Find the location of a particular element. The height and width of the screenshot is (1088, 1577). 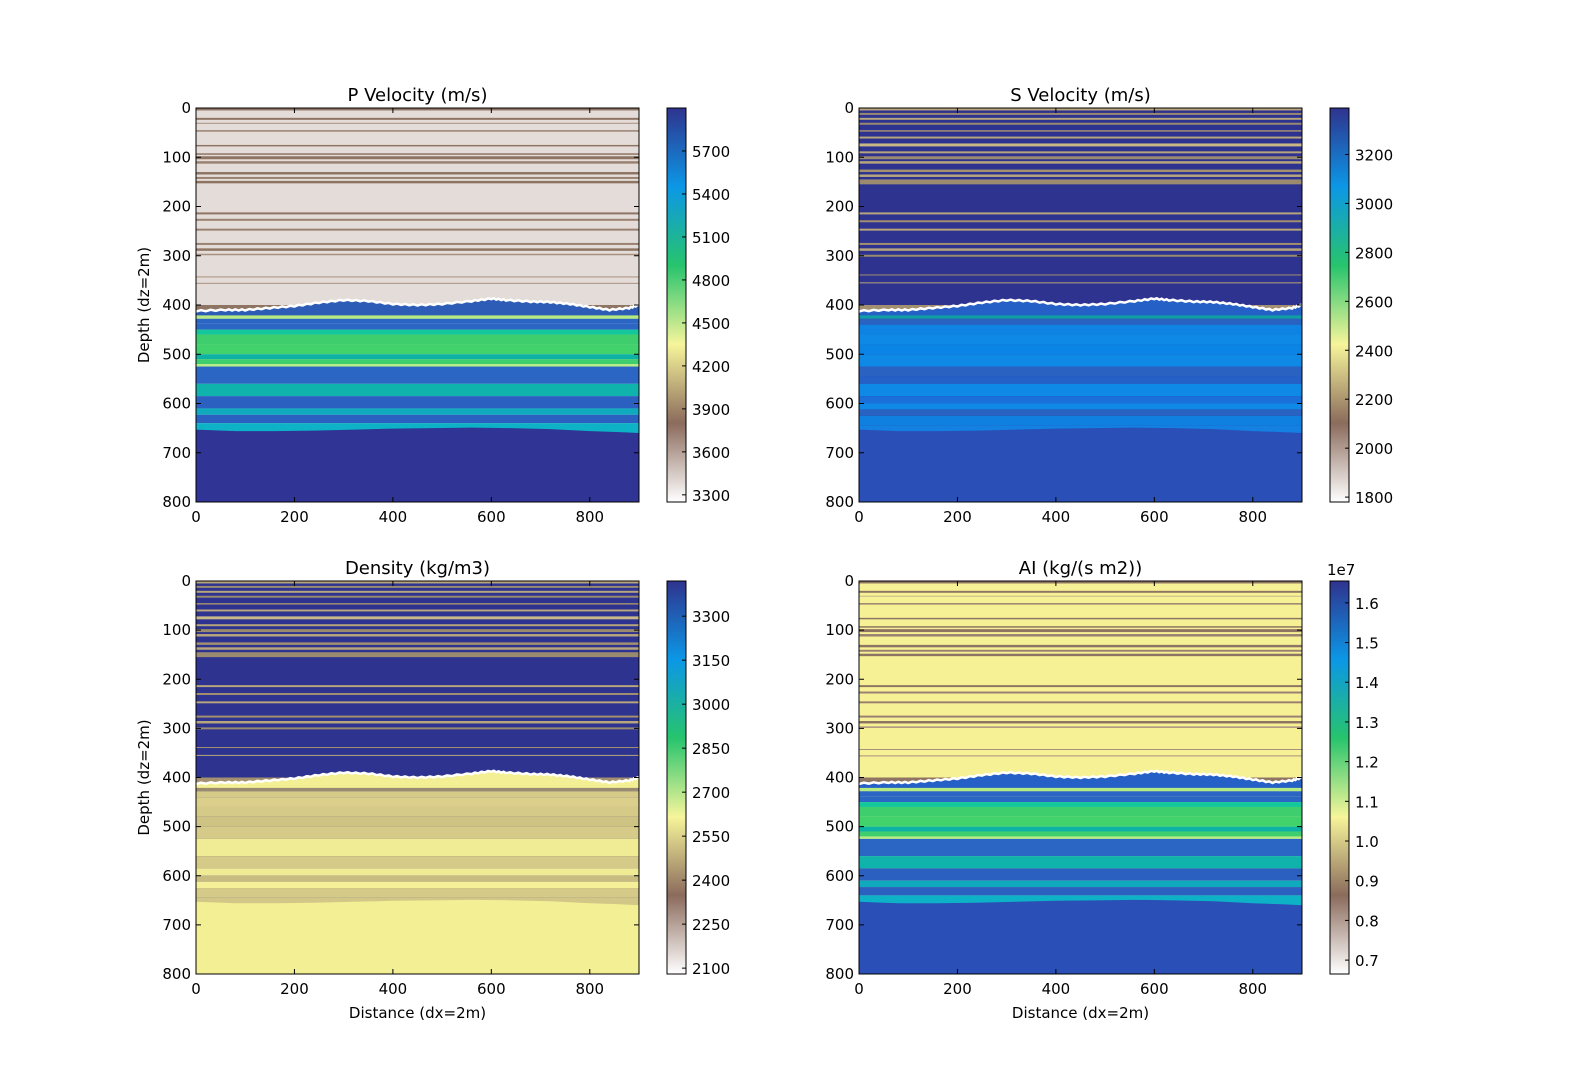

colorbar-tick-label: 1.5 is located at coordinates (1367, 644).